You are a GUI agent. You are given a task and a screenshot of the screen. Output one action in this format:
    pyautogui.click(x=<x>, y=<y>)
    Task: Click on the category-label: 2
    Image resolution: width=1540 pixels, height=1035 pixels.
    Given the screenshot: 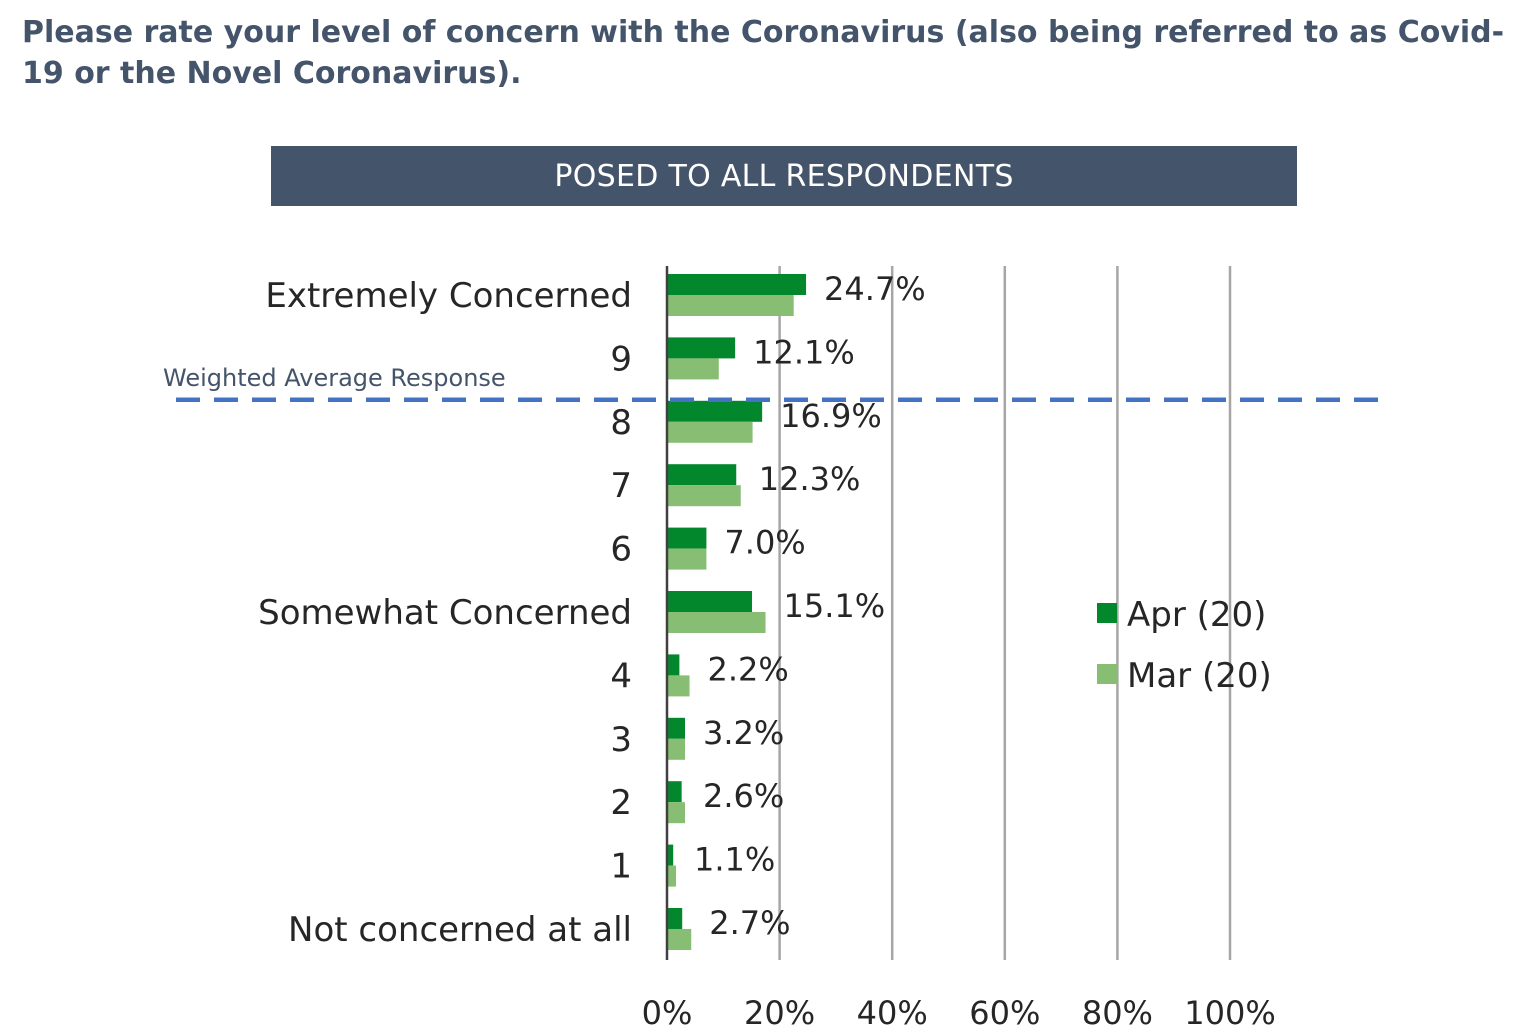 What is the action you would take?
    pyautogui.click(x=621, y=803)
    